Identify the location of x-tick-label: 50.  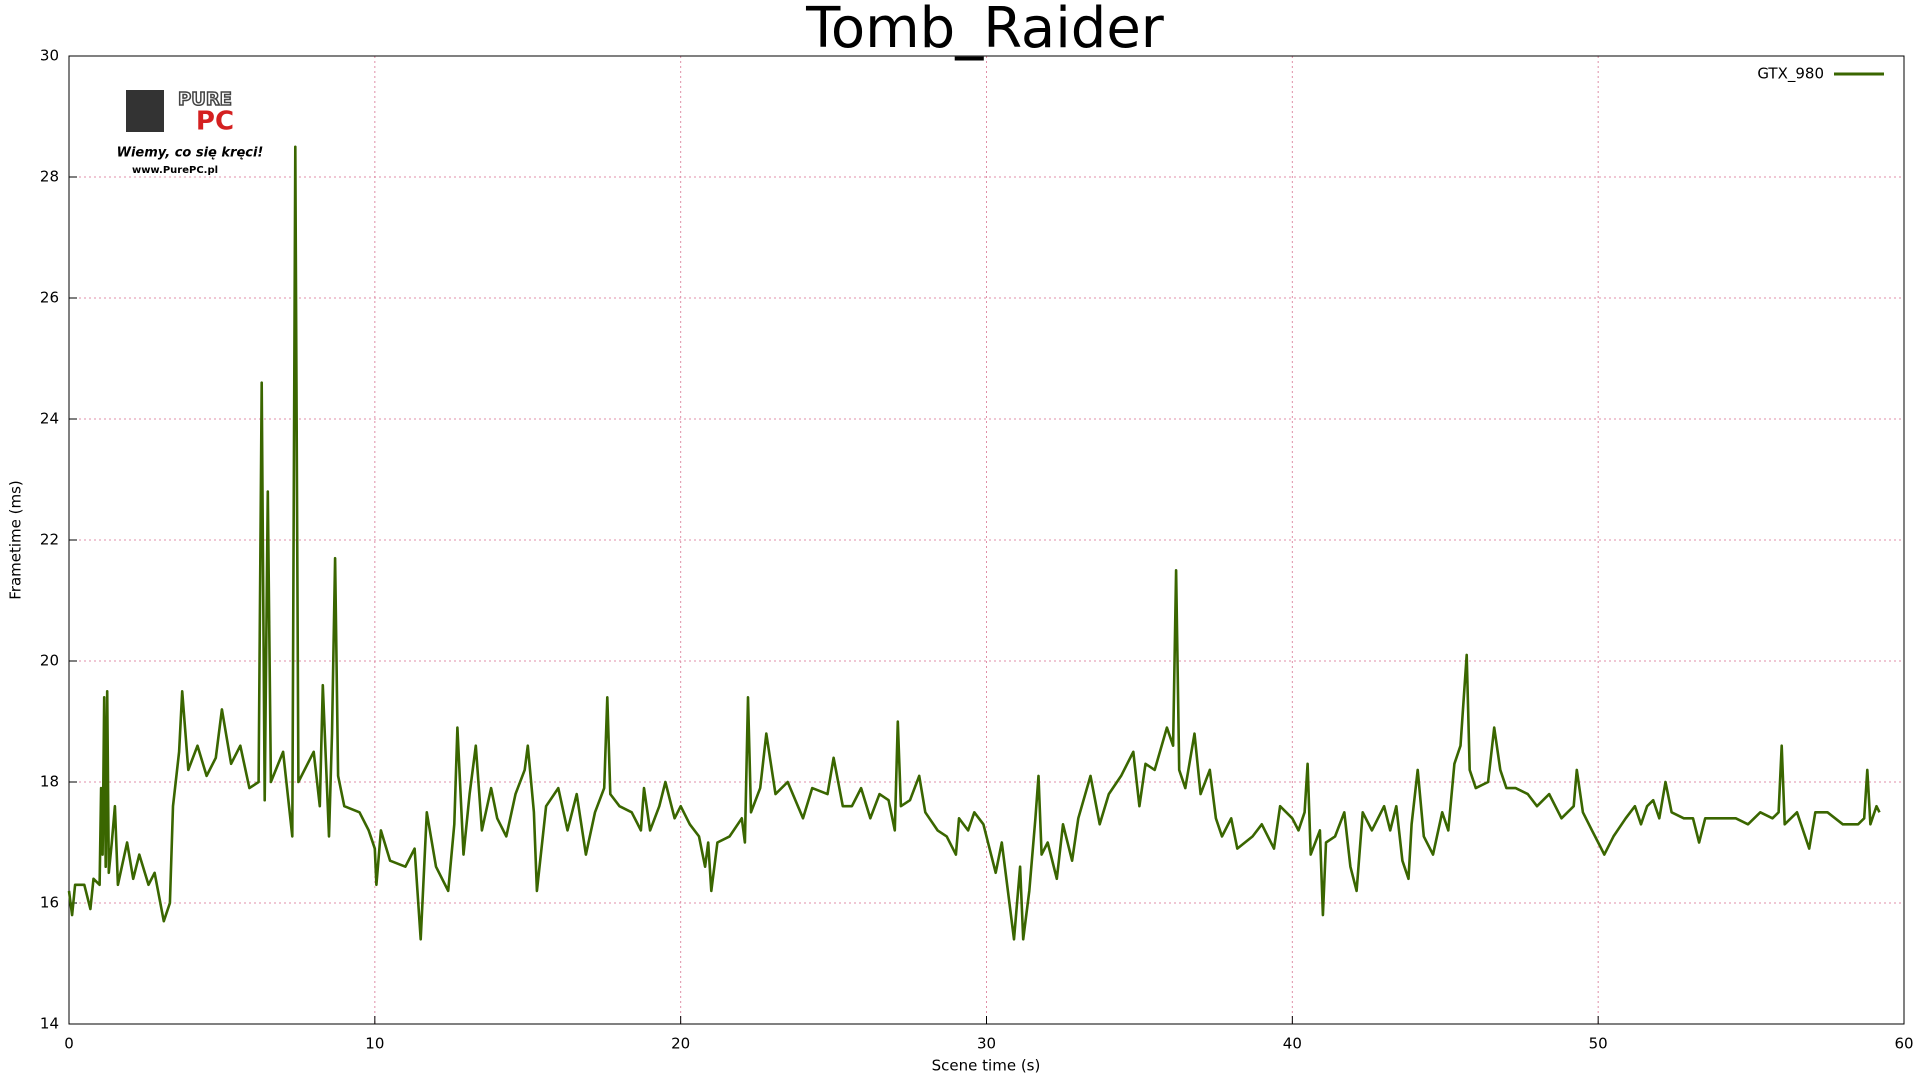
(1598, 1044).